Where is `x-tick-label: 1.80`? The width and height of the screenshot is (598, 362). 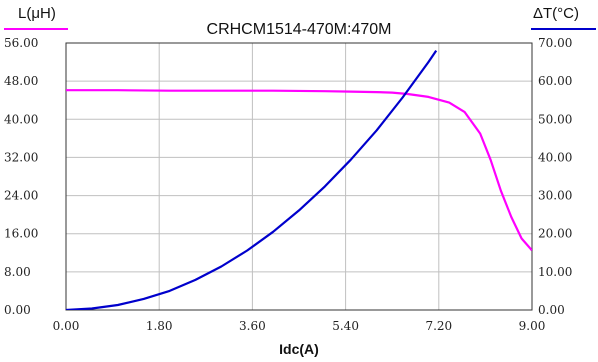
x-tick-label: 1.80 is located at coordinates (159, 326).